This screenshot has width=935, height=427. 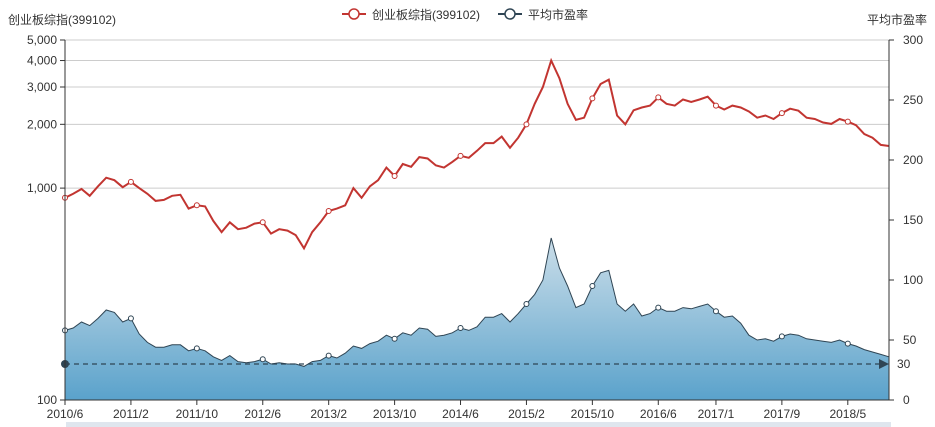 What do you see at coordinates (910, 340) in the screenshot?
I see `right-tick-label: 50` at bounding box center [910, 340].